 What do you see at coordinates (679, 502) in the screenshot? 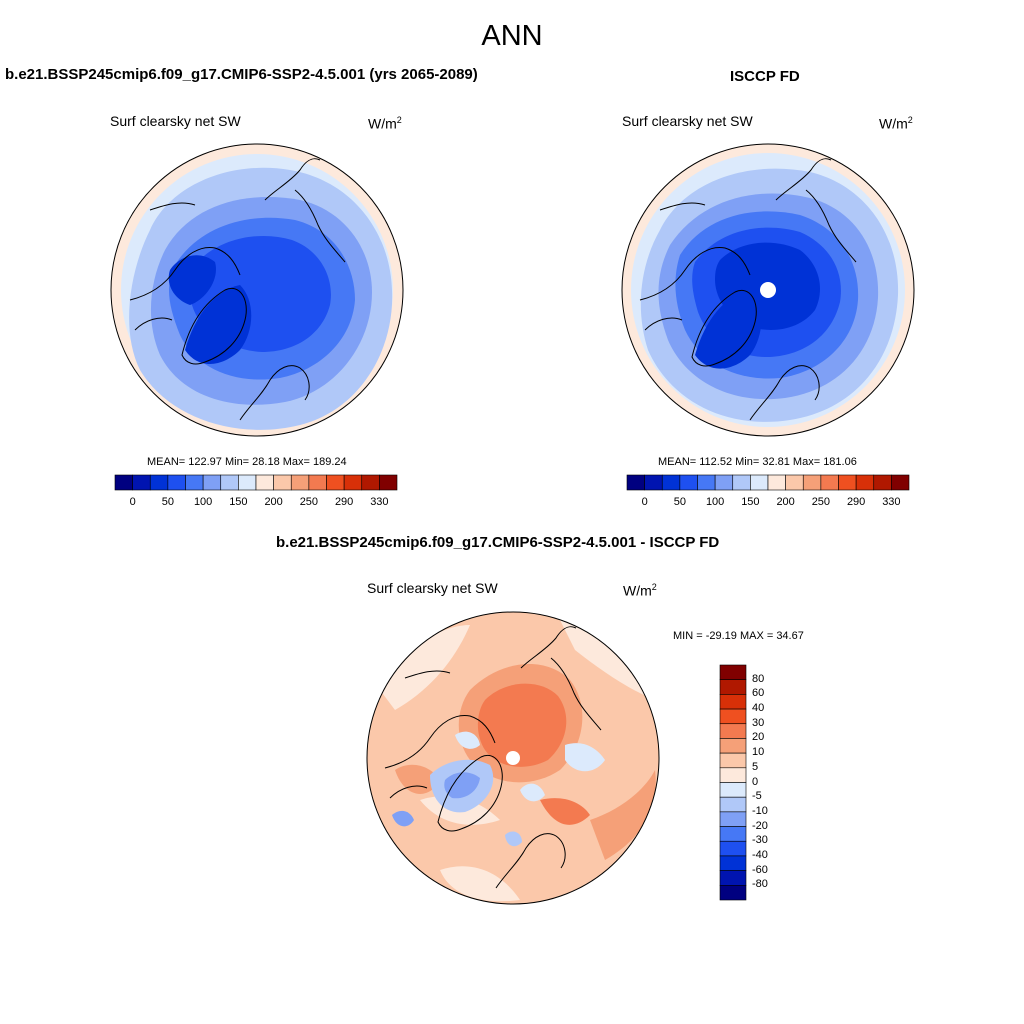
I see `obs-colorbar-tick-label: 50` at bounding box center [679, 502].